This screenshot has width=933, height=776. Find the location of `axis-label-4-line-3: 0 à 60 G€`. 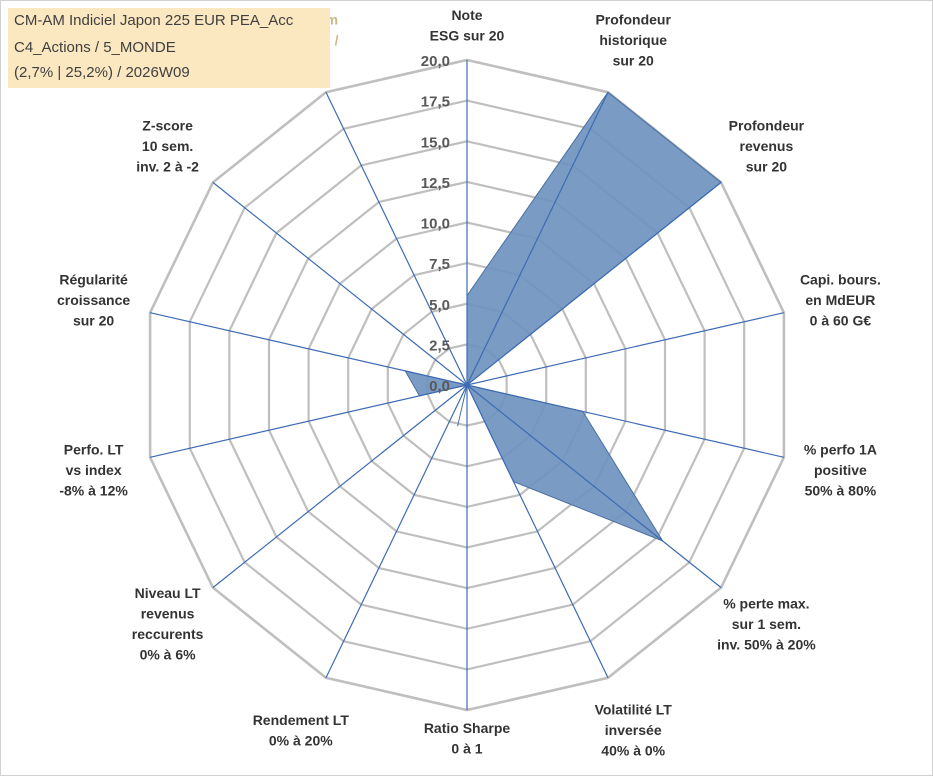

axis-label-4-line-3: 0 à 60 G€ is located at coordinates (841, 320).